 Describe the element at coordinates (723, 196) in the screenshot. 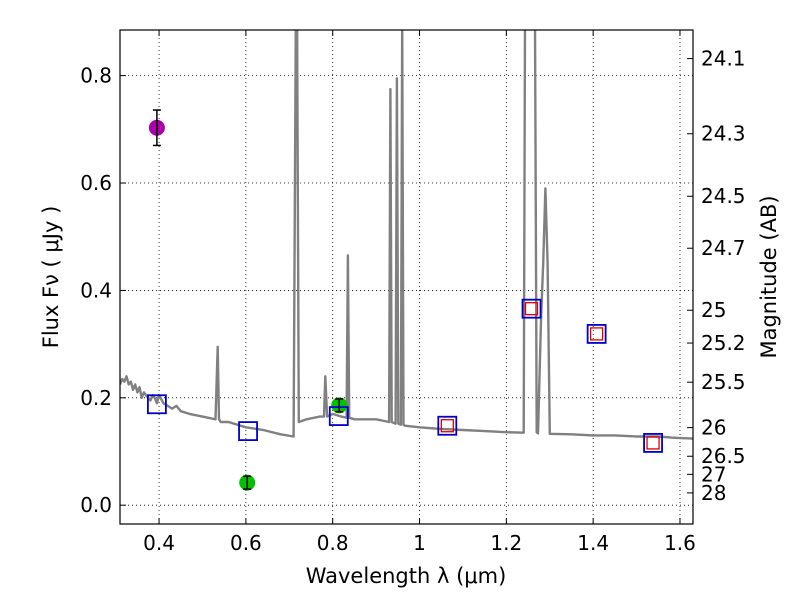

I see `y2-tick-label: 24.5` at that location.